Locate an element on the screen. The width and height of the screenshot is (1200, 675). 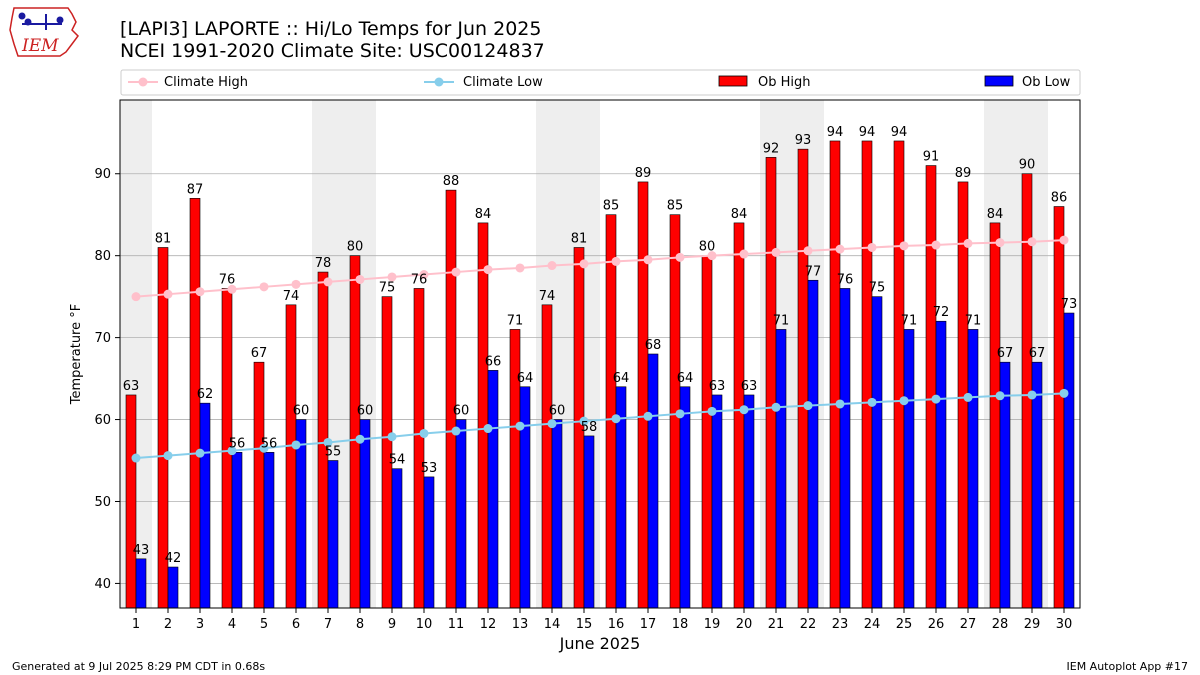
x-tick-label-24: 24 is located at coordinates (872, 624).